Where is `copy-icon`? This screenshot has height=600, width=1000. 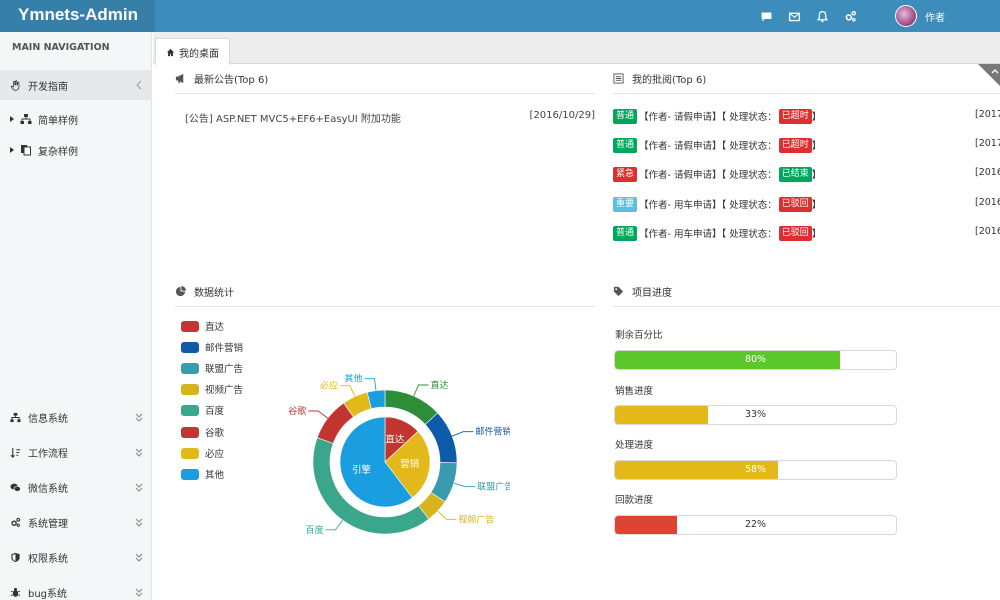 copy-icon is located at coordinates (26, 150).